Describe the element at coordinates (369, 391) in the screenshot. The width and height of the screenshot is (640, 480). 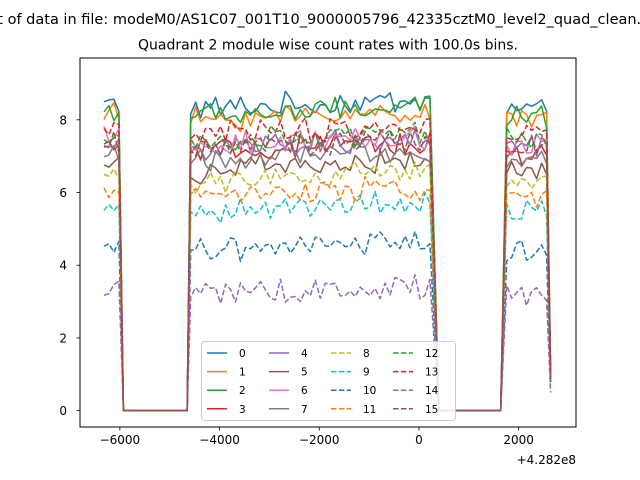
I see `legend-label: 10` at that location.